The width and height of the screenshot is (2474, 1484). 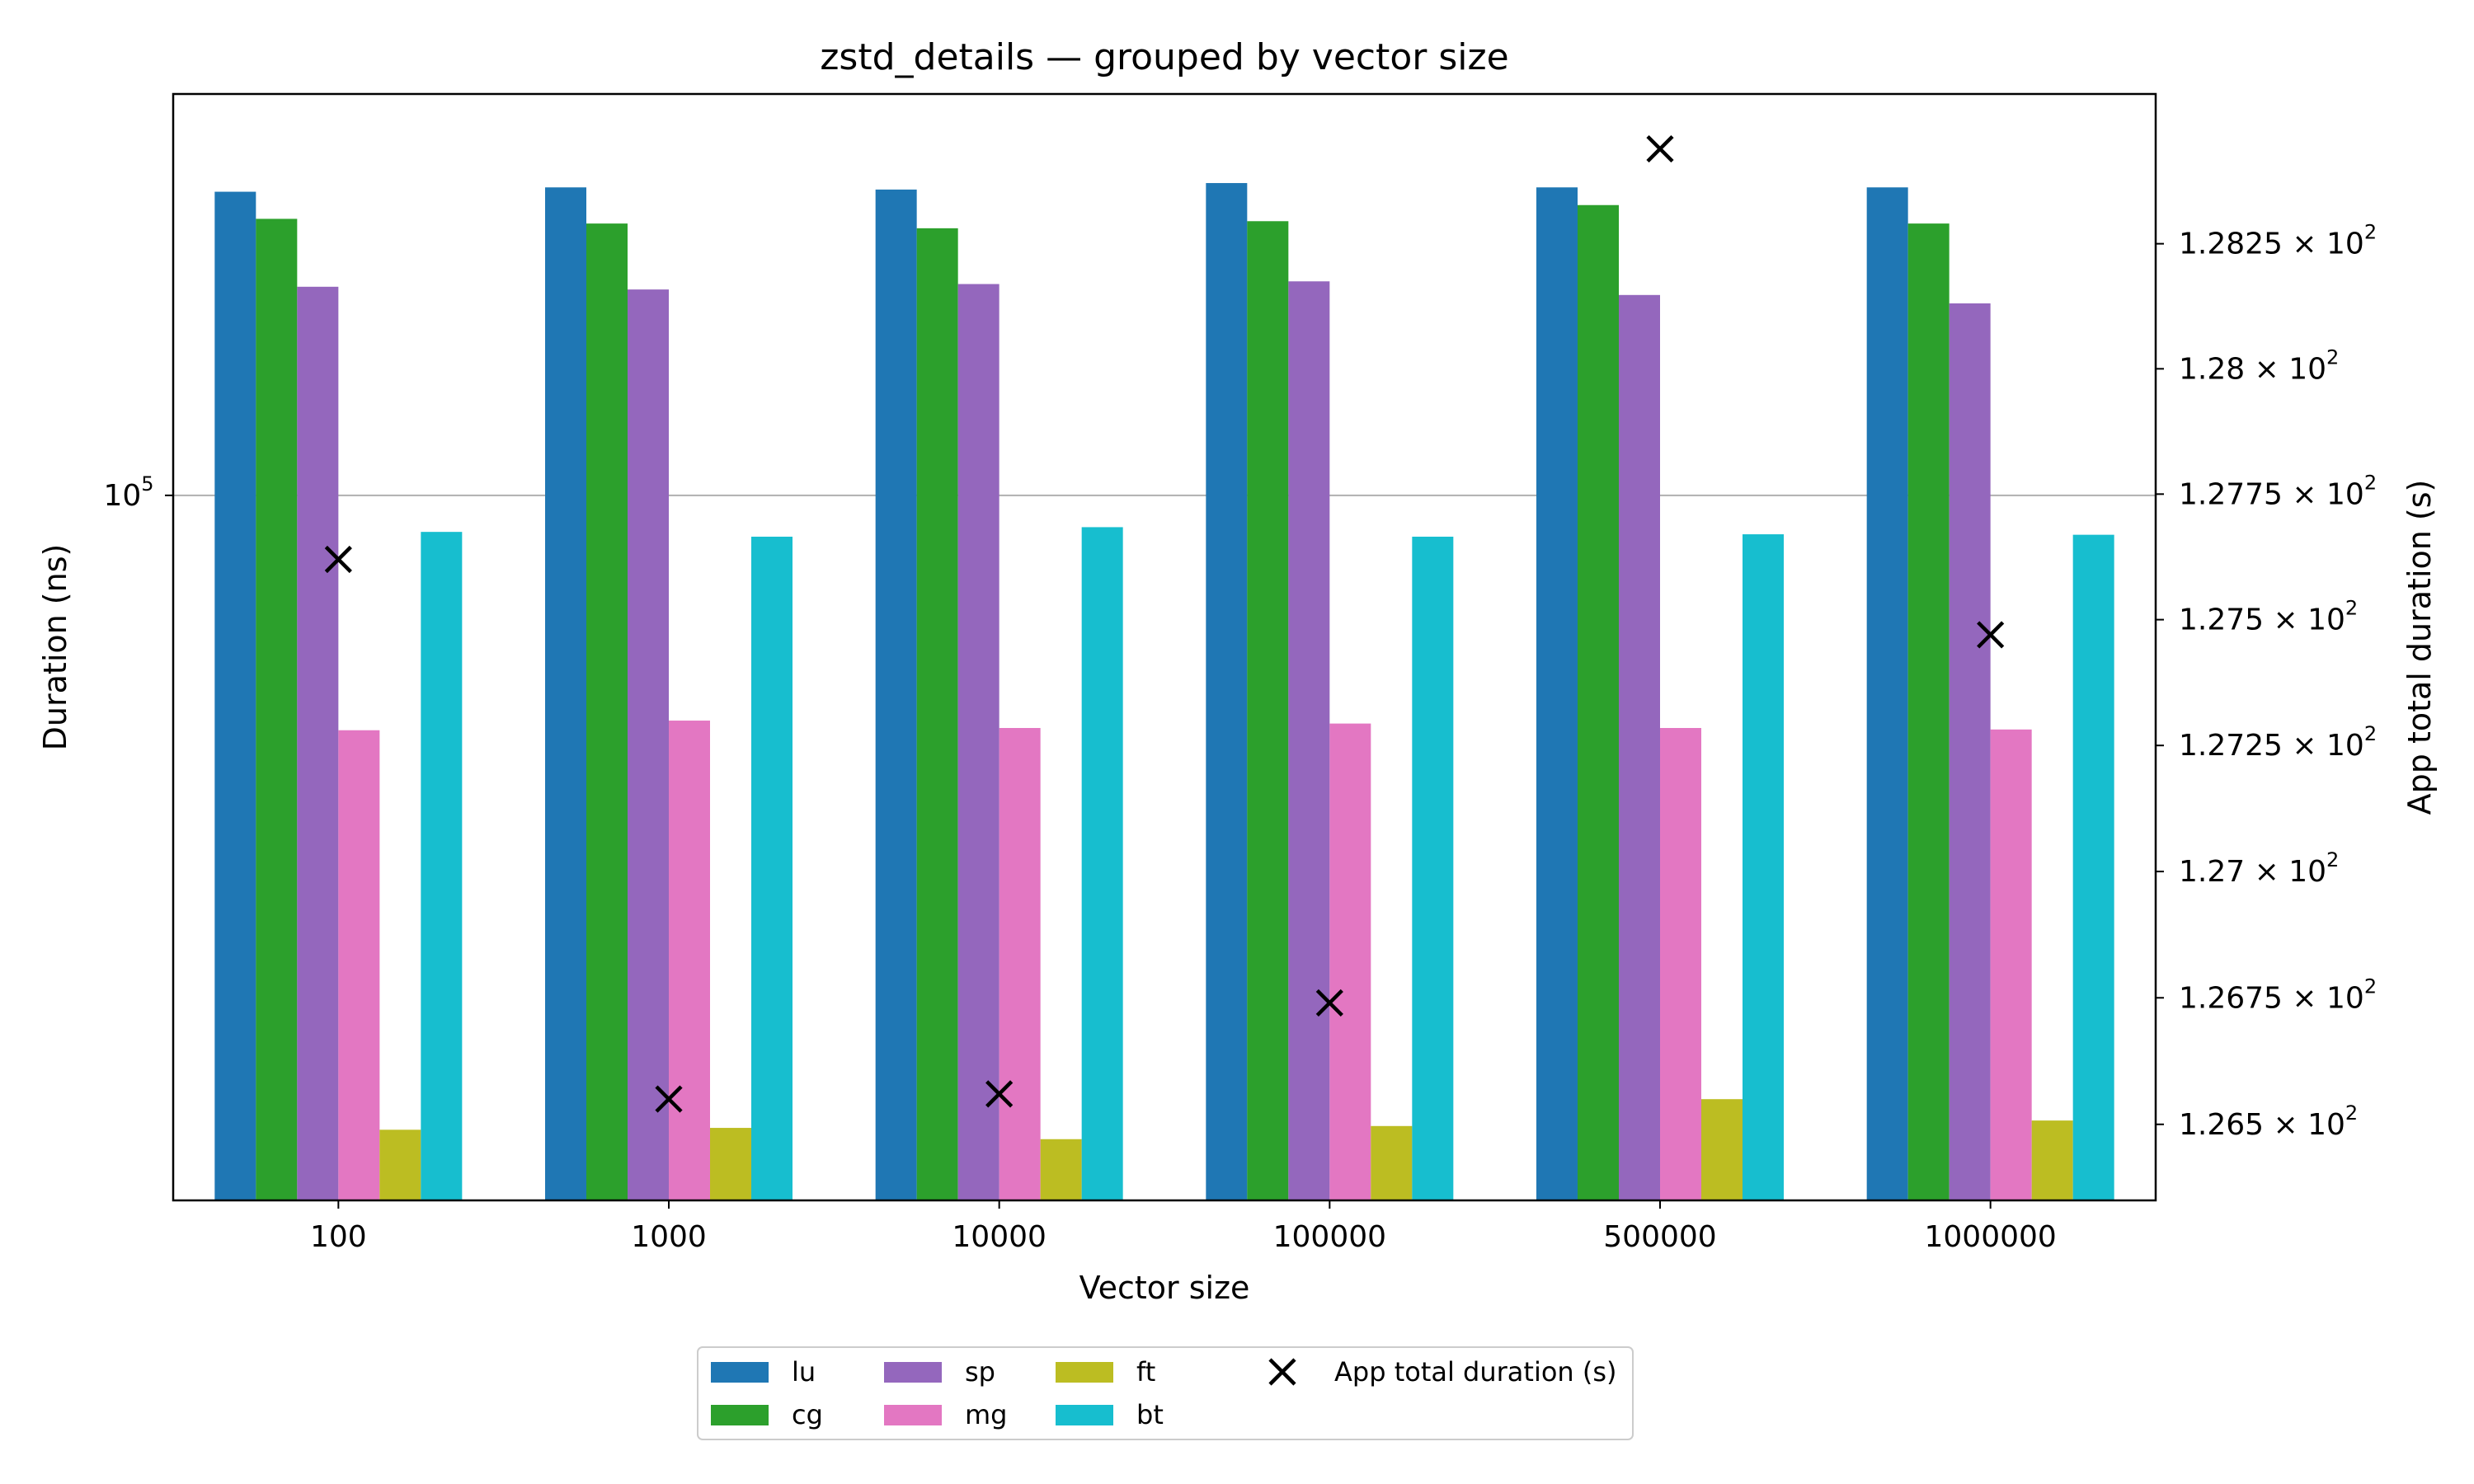 What do you see at coordinates (1475, 1372) in the screenshot?
I see `legend-label-app-total: App total duration (s)` at bounding box center [1475, 1372].